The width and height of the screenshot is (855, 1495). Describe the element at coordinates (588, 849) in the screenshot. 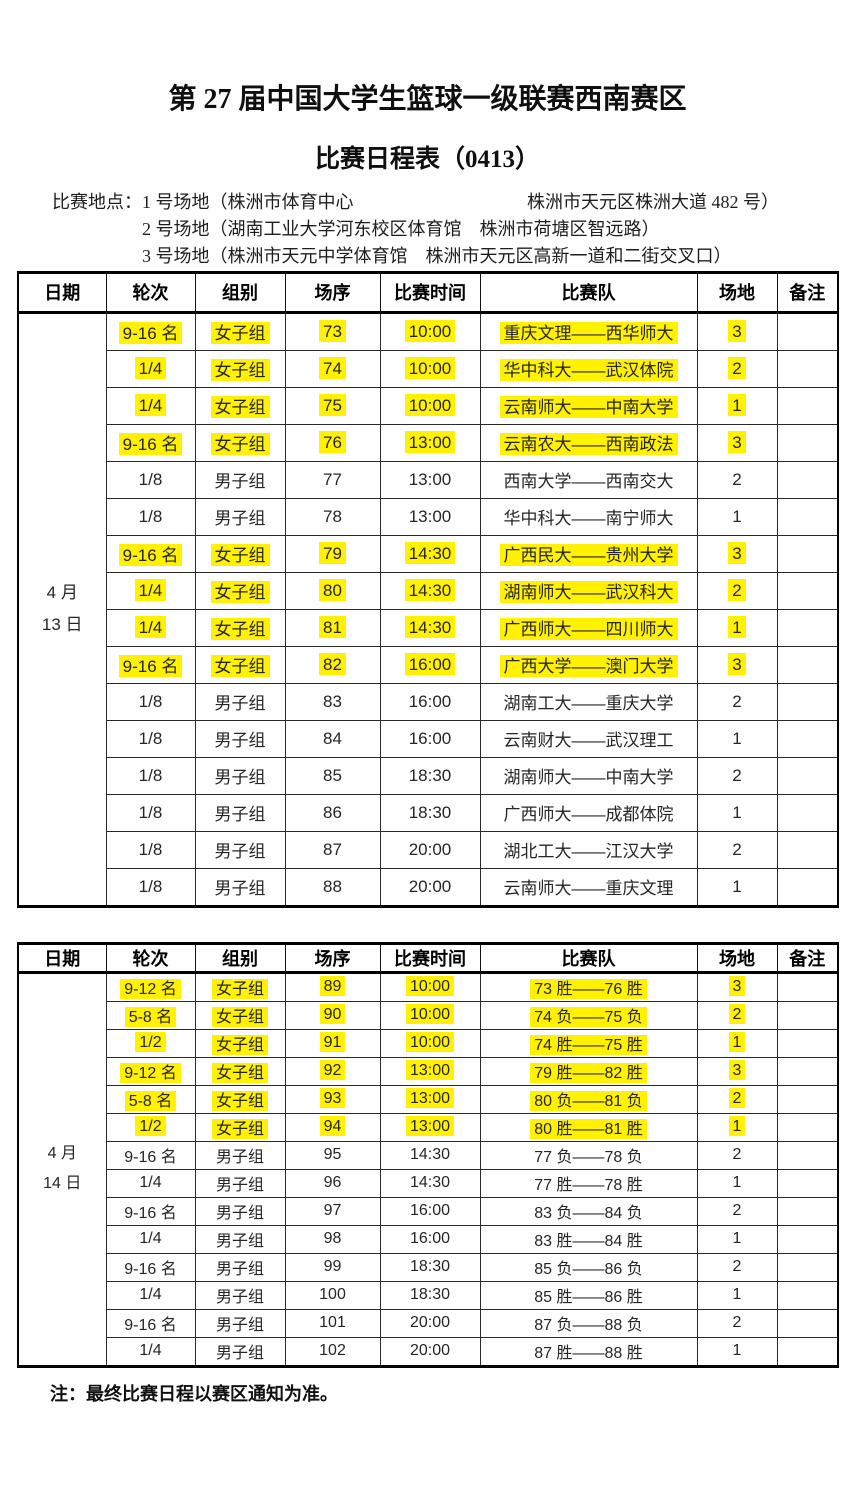

I see `cell-teams: 湖北工大——江汉大学` at that location.